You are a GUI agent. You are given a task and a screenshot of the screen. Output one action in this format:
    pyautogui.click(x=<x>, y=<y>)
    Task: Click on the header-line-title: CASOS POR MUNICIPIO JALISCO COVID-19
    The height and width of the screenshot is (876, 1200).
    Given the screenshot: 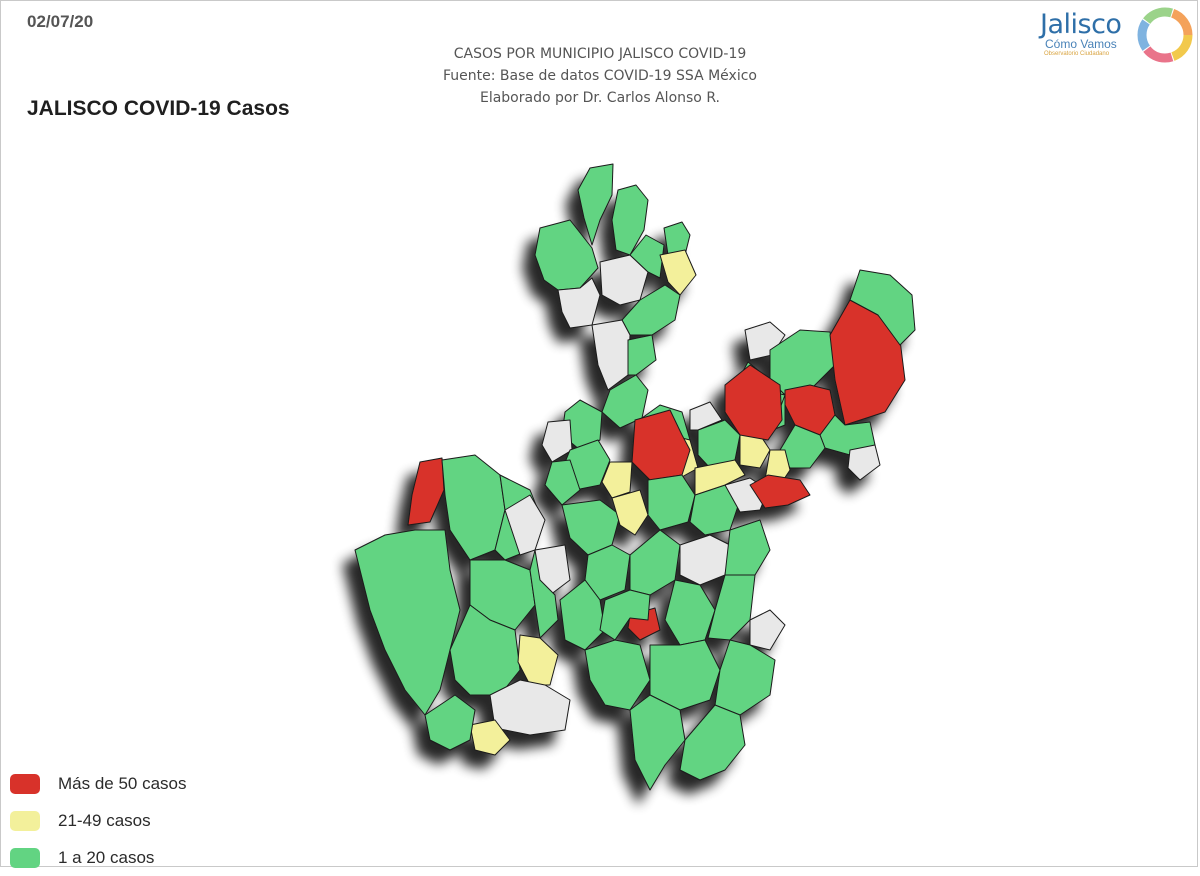 What is the action you would take?
    pyautogui.click(x=600, y=54)
    